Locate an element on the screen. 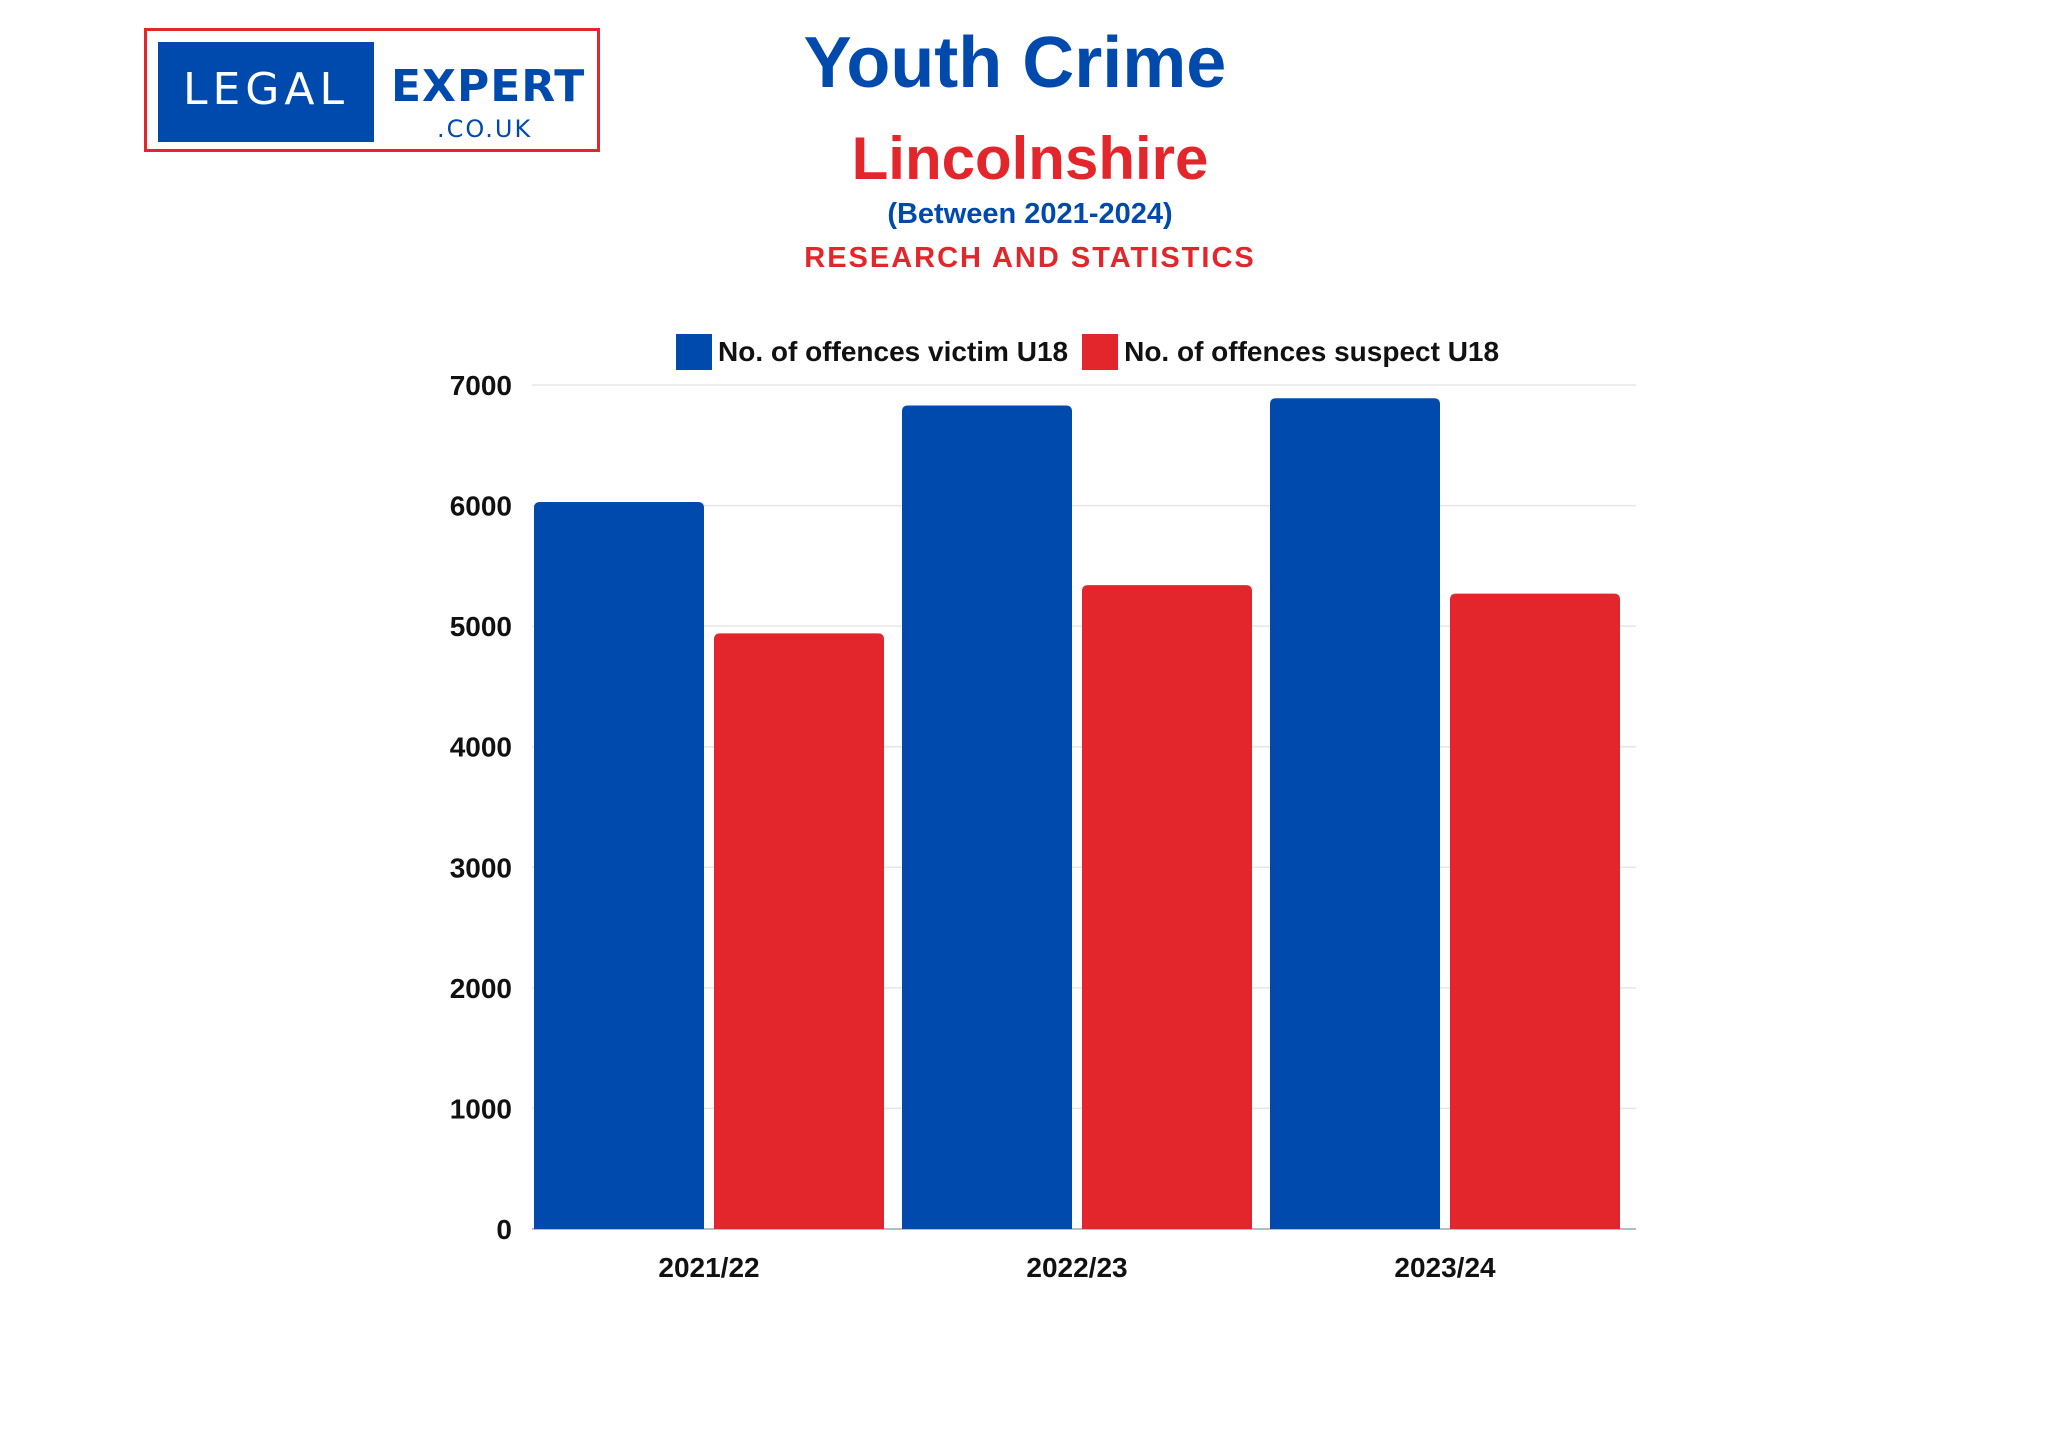 Image resolution: width=2048 pixels, height=1434 pixels. legend-item-victim: No. of offences victim U18 is located at coordinates (872, 352).